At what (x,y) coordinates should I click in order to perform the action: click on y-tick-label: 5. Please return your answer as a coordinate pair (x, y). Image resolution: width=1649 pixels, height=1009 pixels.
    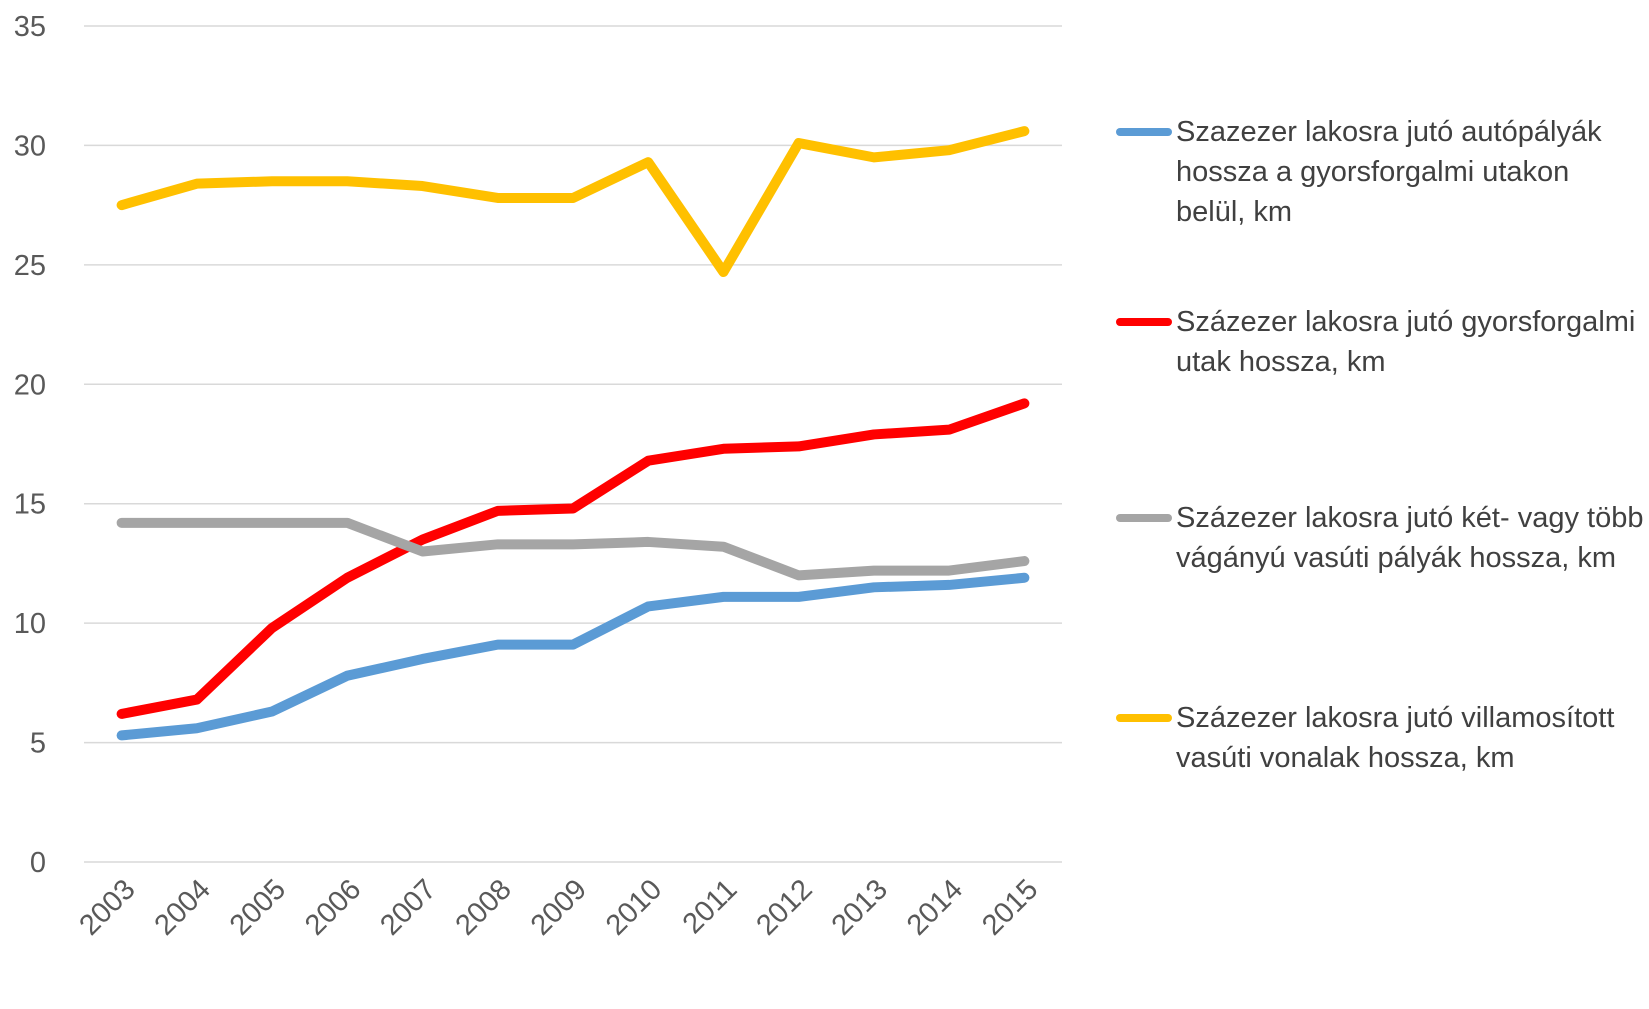
    Looking at the image, I should click on (38, 744).